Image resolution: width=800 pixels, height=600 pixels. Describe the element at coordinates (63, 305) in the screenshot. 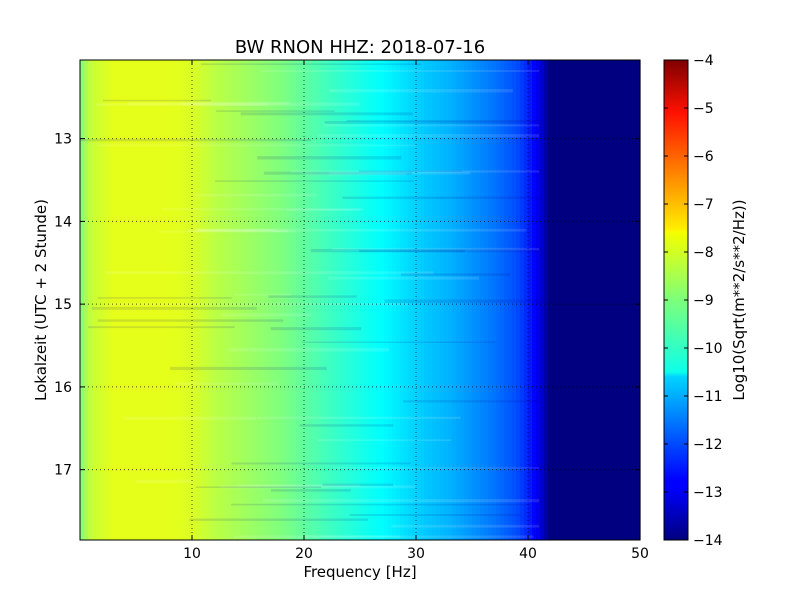

I see `y-tick-label: 15` at that location.